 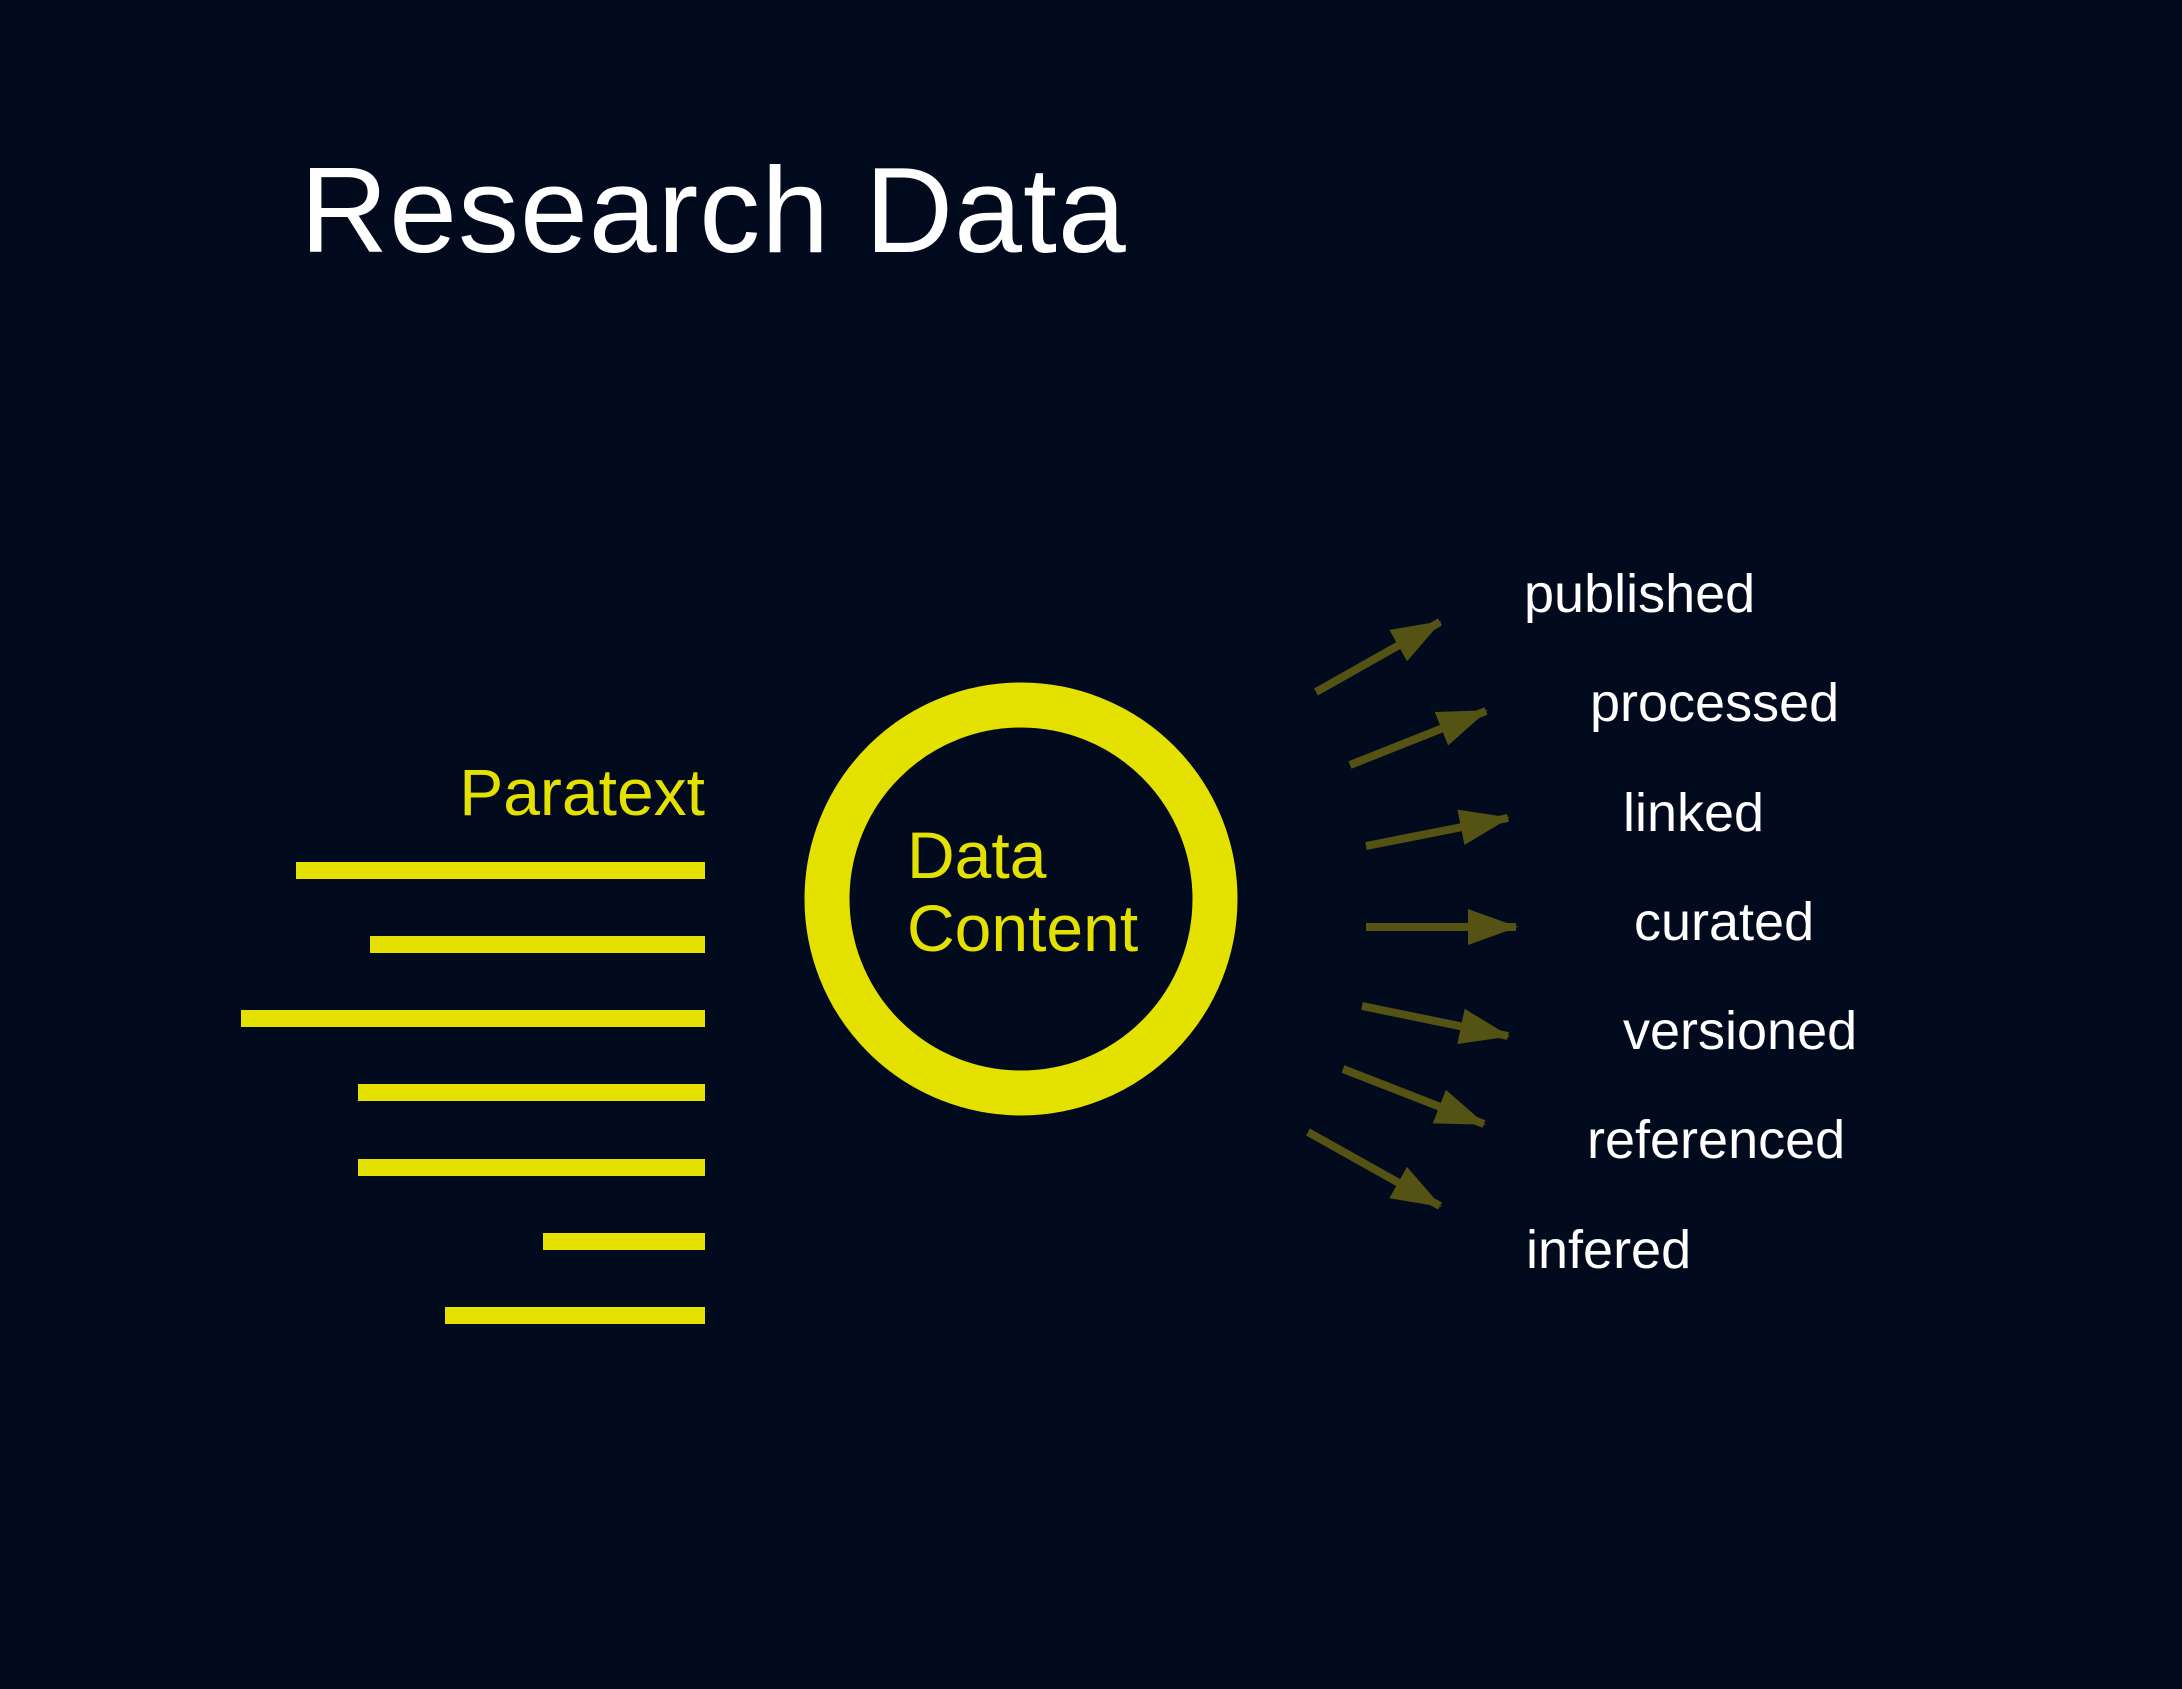 I want to click on output-label-processed: processed, so click(x=1714, y=703).